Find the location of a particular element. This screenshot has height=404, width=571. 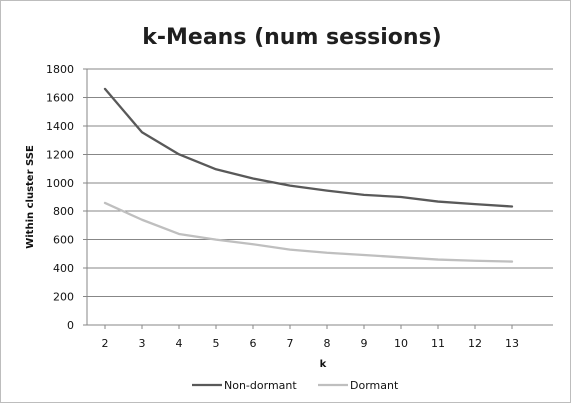

y-axis-label: Within cluster SSE is located at coordinates (30, 197).